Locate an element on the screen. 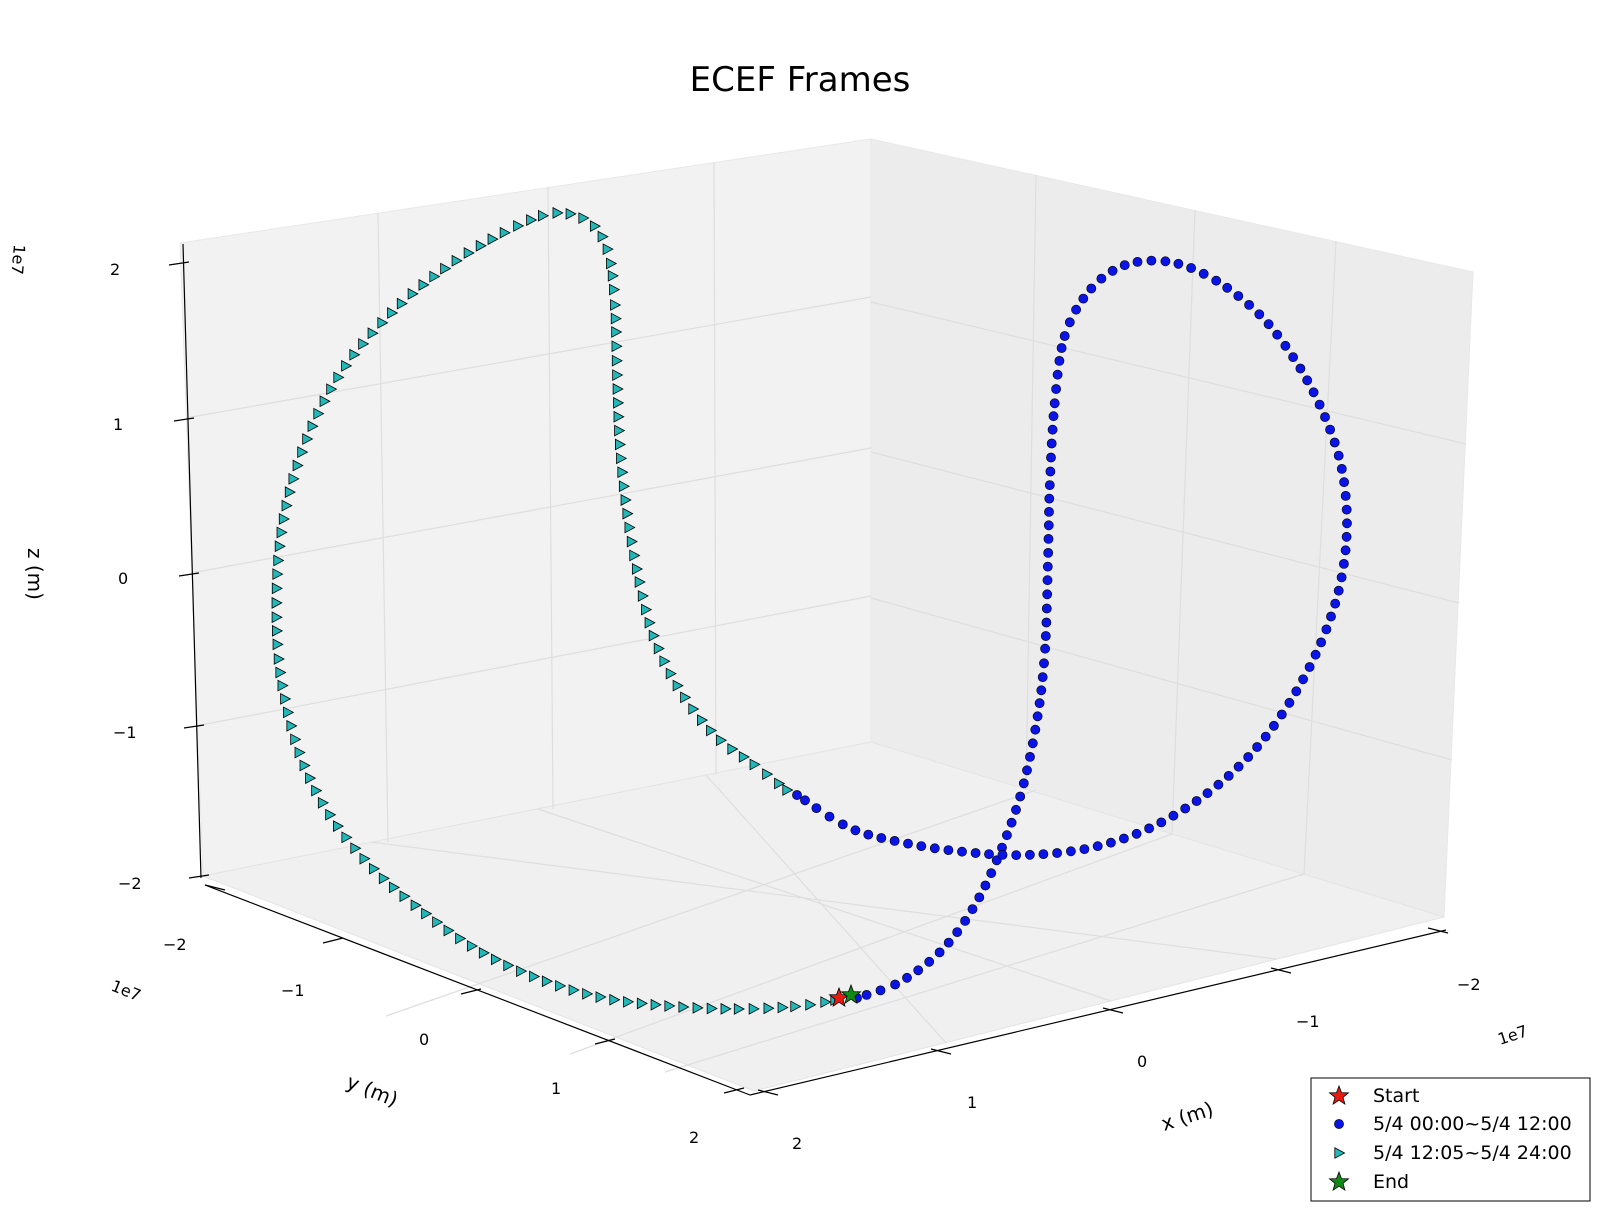 This screenshot has height=1210, width=1600. y-tick-label: −1 is located at coordinates (293, 990).